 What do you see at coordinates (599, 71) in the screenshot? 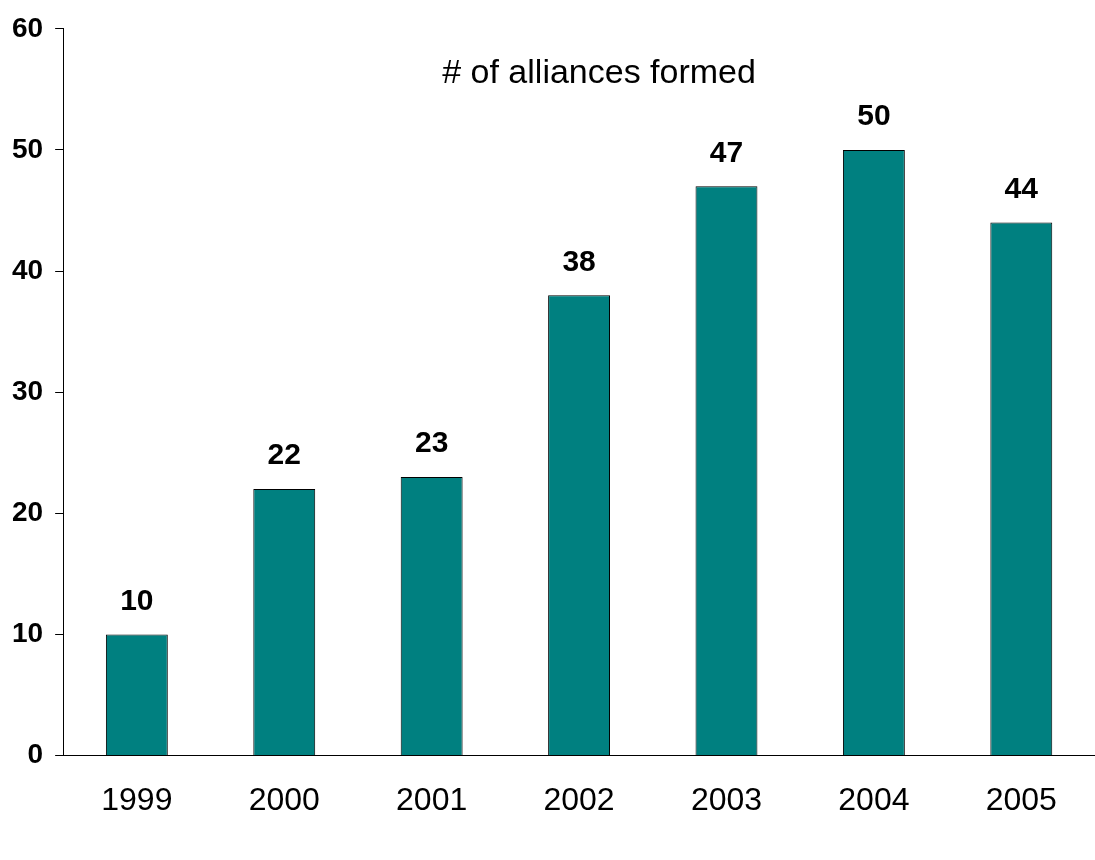
I see `text: # of alliances formed` at bounding box center [599, 71].